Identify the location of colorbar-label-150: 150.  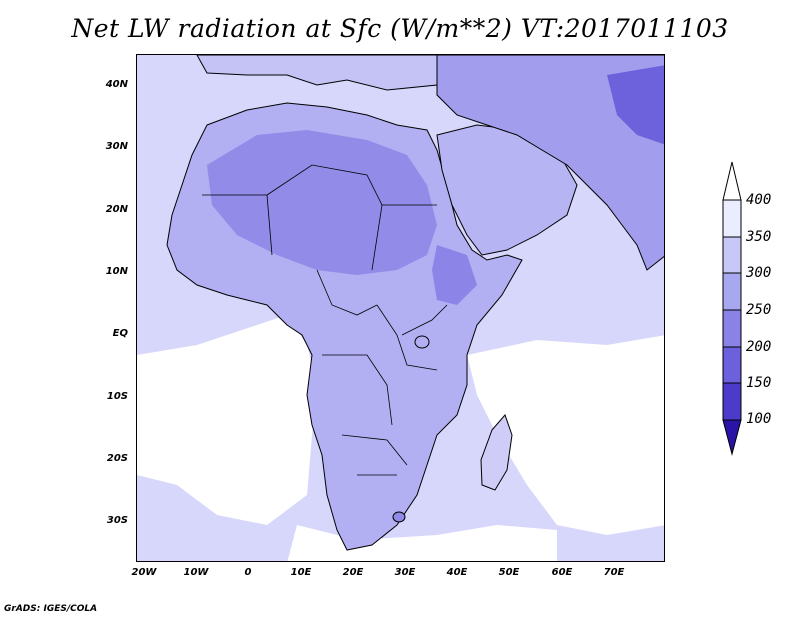
(759, 383).